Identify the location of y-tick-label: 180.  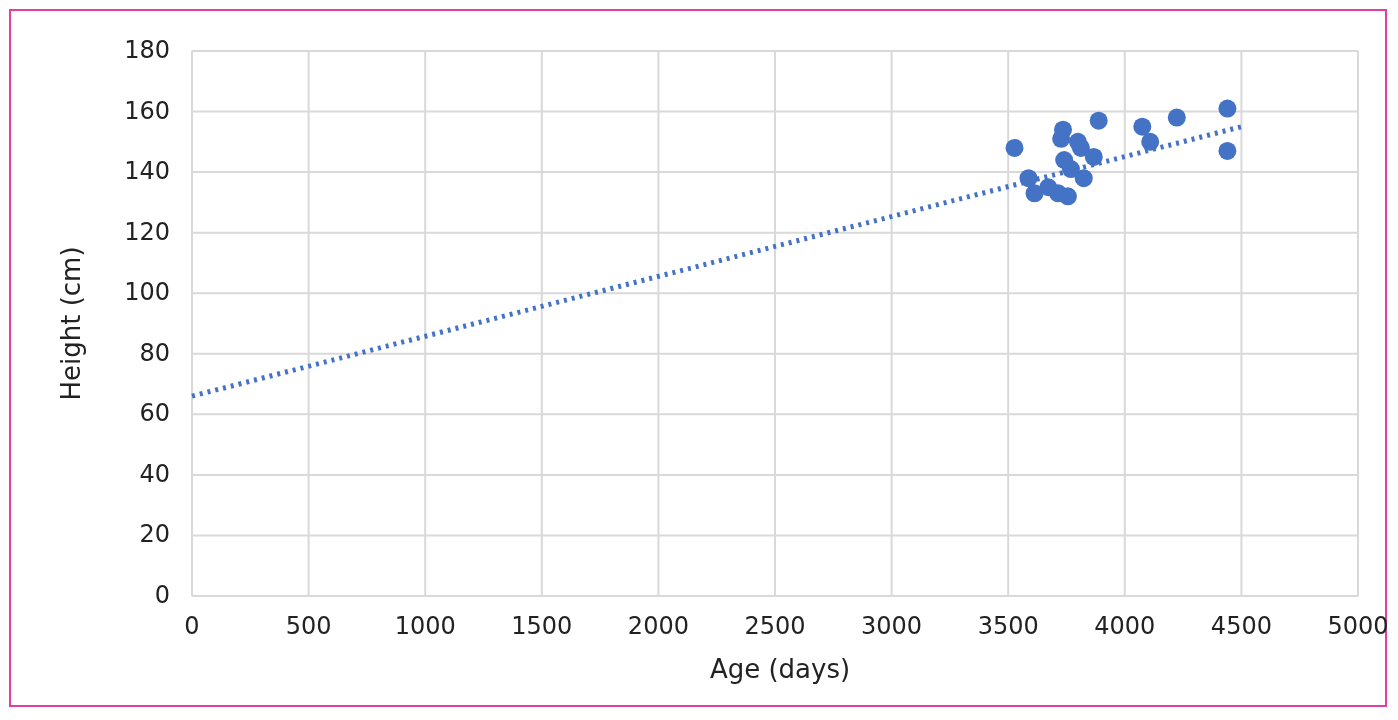
(147, 50).